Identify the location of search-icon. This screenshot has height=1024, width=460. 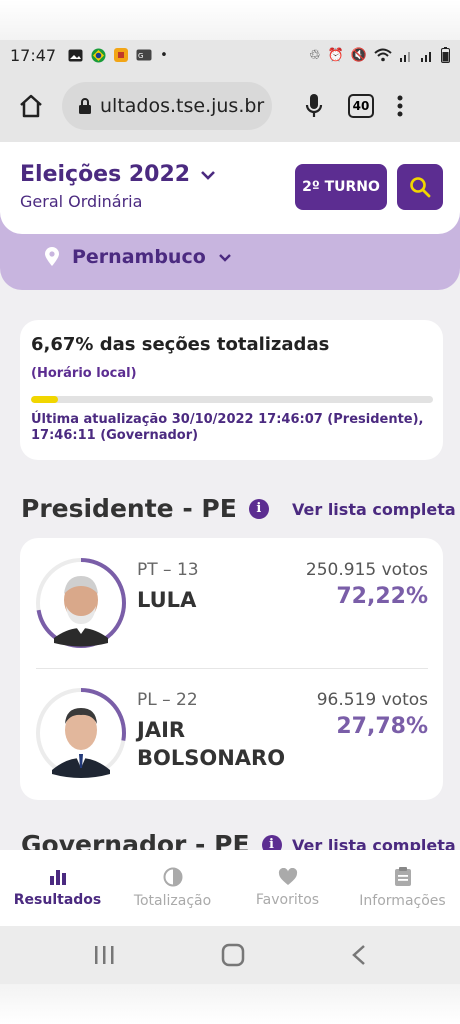
(420, 187).